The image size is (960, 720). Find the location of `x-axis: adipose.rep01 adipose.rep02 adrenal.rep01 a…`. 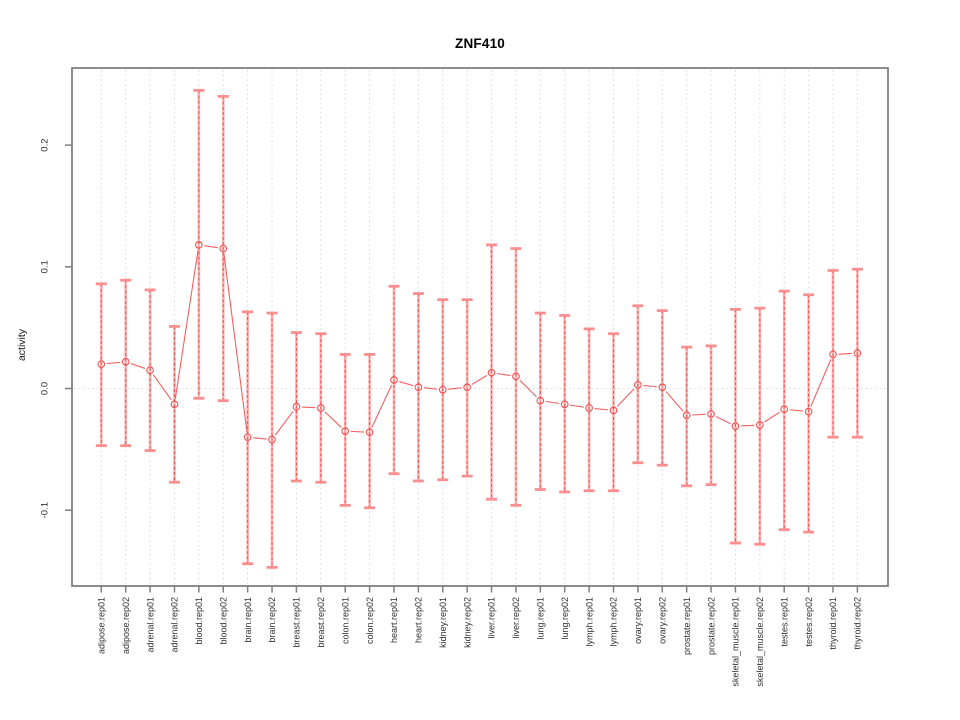

x-axis: adipose.rep01 adipose.rep02 adrenal.rep01 a… is located at coordinates (480, 636).